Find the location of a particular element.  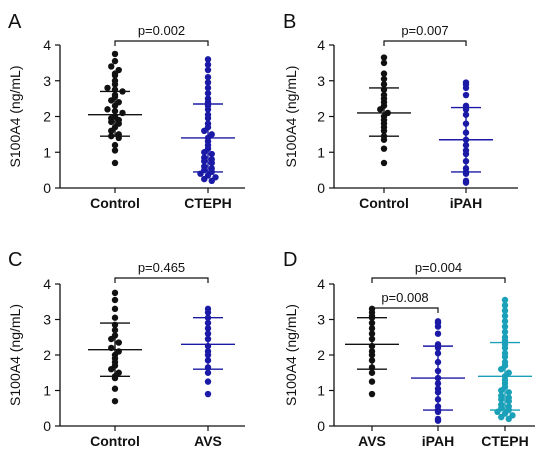

p-value-label: p=0.465 is located at coordinates (161, 267).